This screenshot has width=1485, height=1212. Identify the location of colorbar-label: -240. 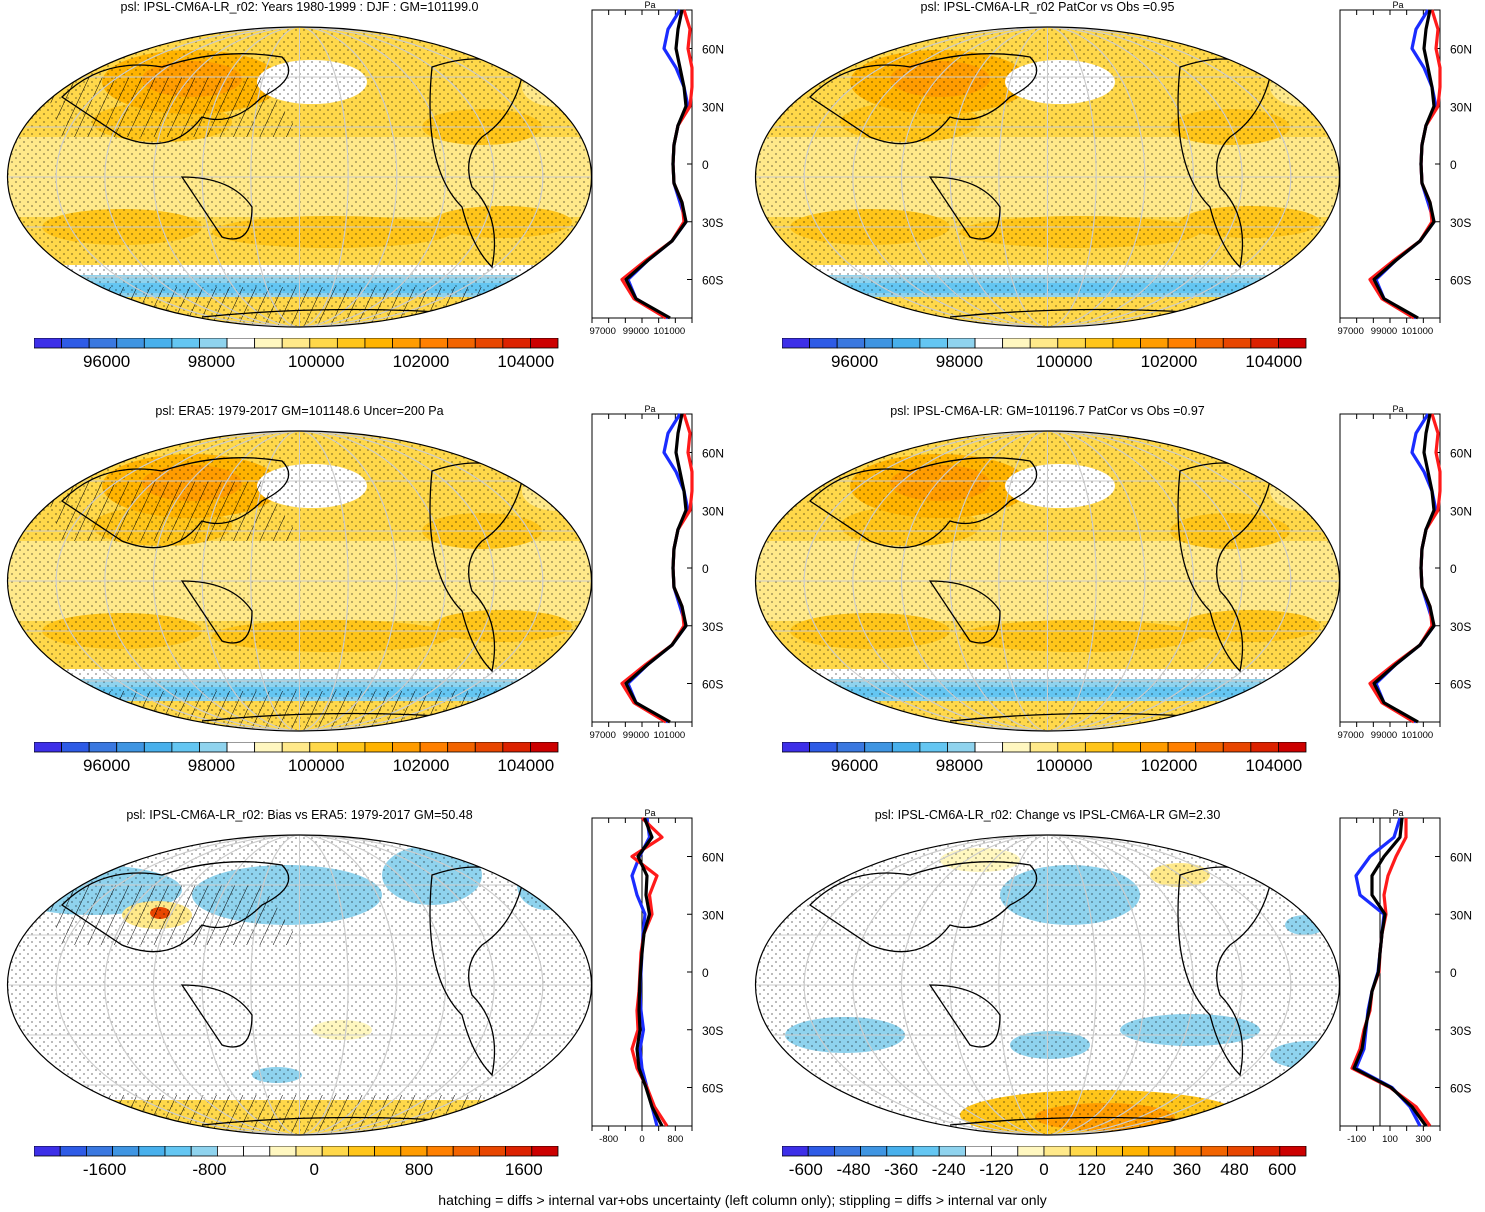
(948, 1169).